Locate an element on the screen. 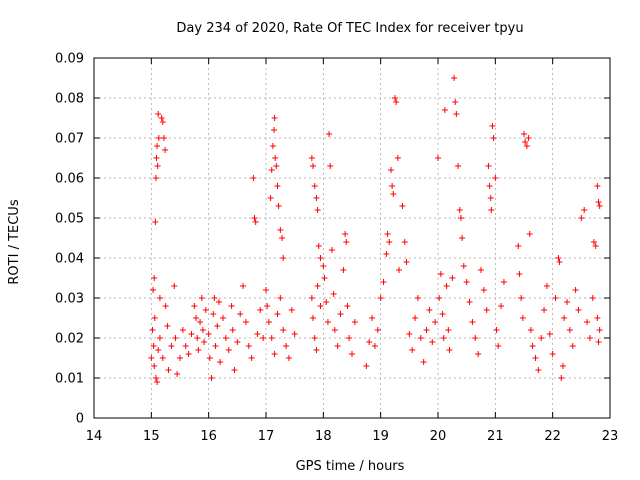  y-tick-label: 0.01 is located at coordinates (69, 379).